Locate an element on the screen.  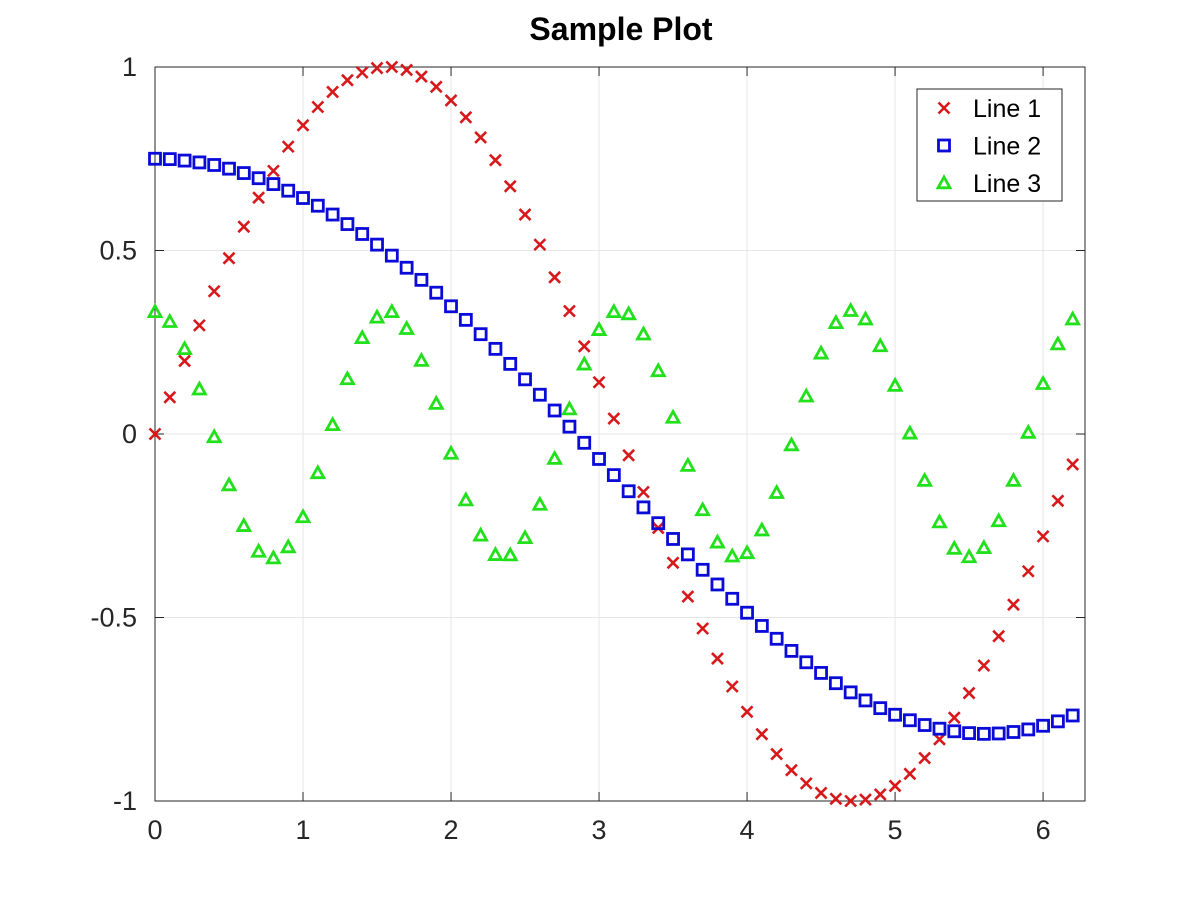
x-tick-label: 4 is located at coordinates (747, 830).